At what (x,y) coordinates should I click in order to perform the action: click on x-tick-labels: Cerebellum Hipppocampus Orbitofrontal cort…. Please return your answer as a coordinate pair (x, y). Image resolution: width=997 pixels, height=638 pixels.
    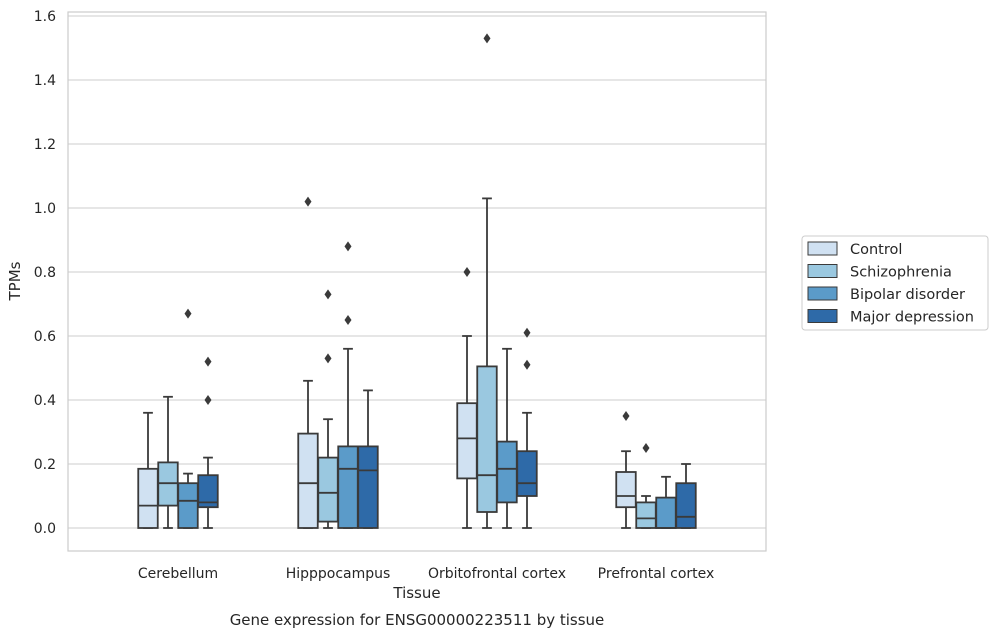
    Looking at the image, I should click on (426, 574).